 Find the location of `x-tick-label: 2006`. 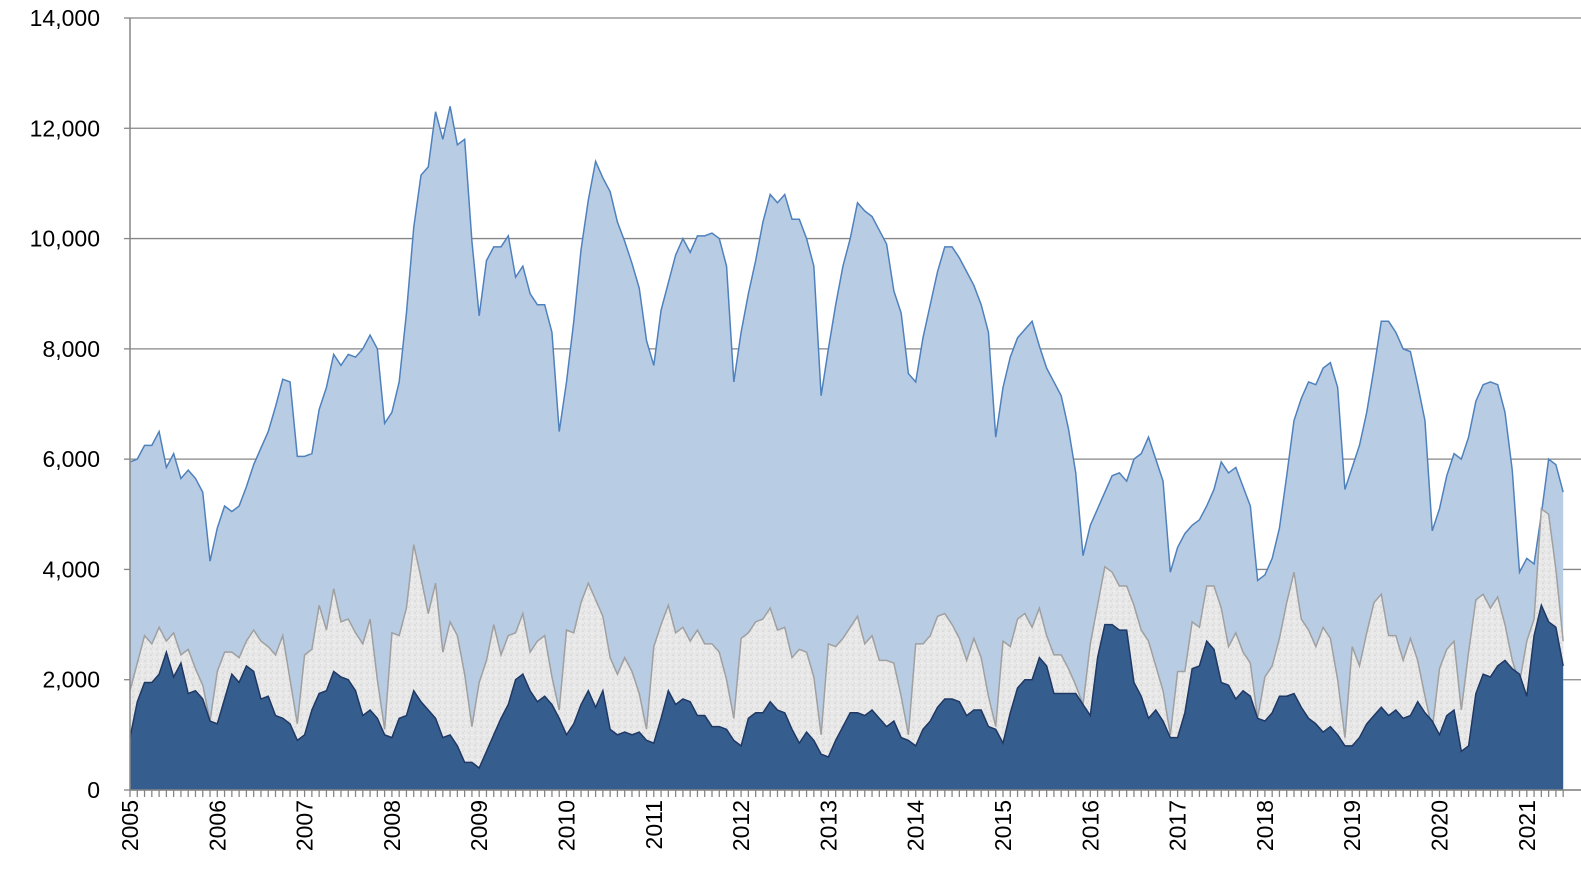

x-tick-label: 2006 is located at coordinates (217, 825).